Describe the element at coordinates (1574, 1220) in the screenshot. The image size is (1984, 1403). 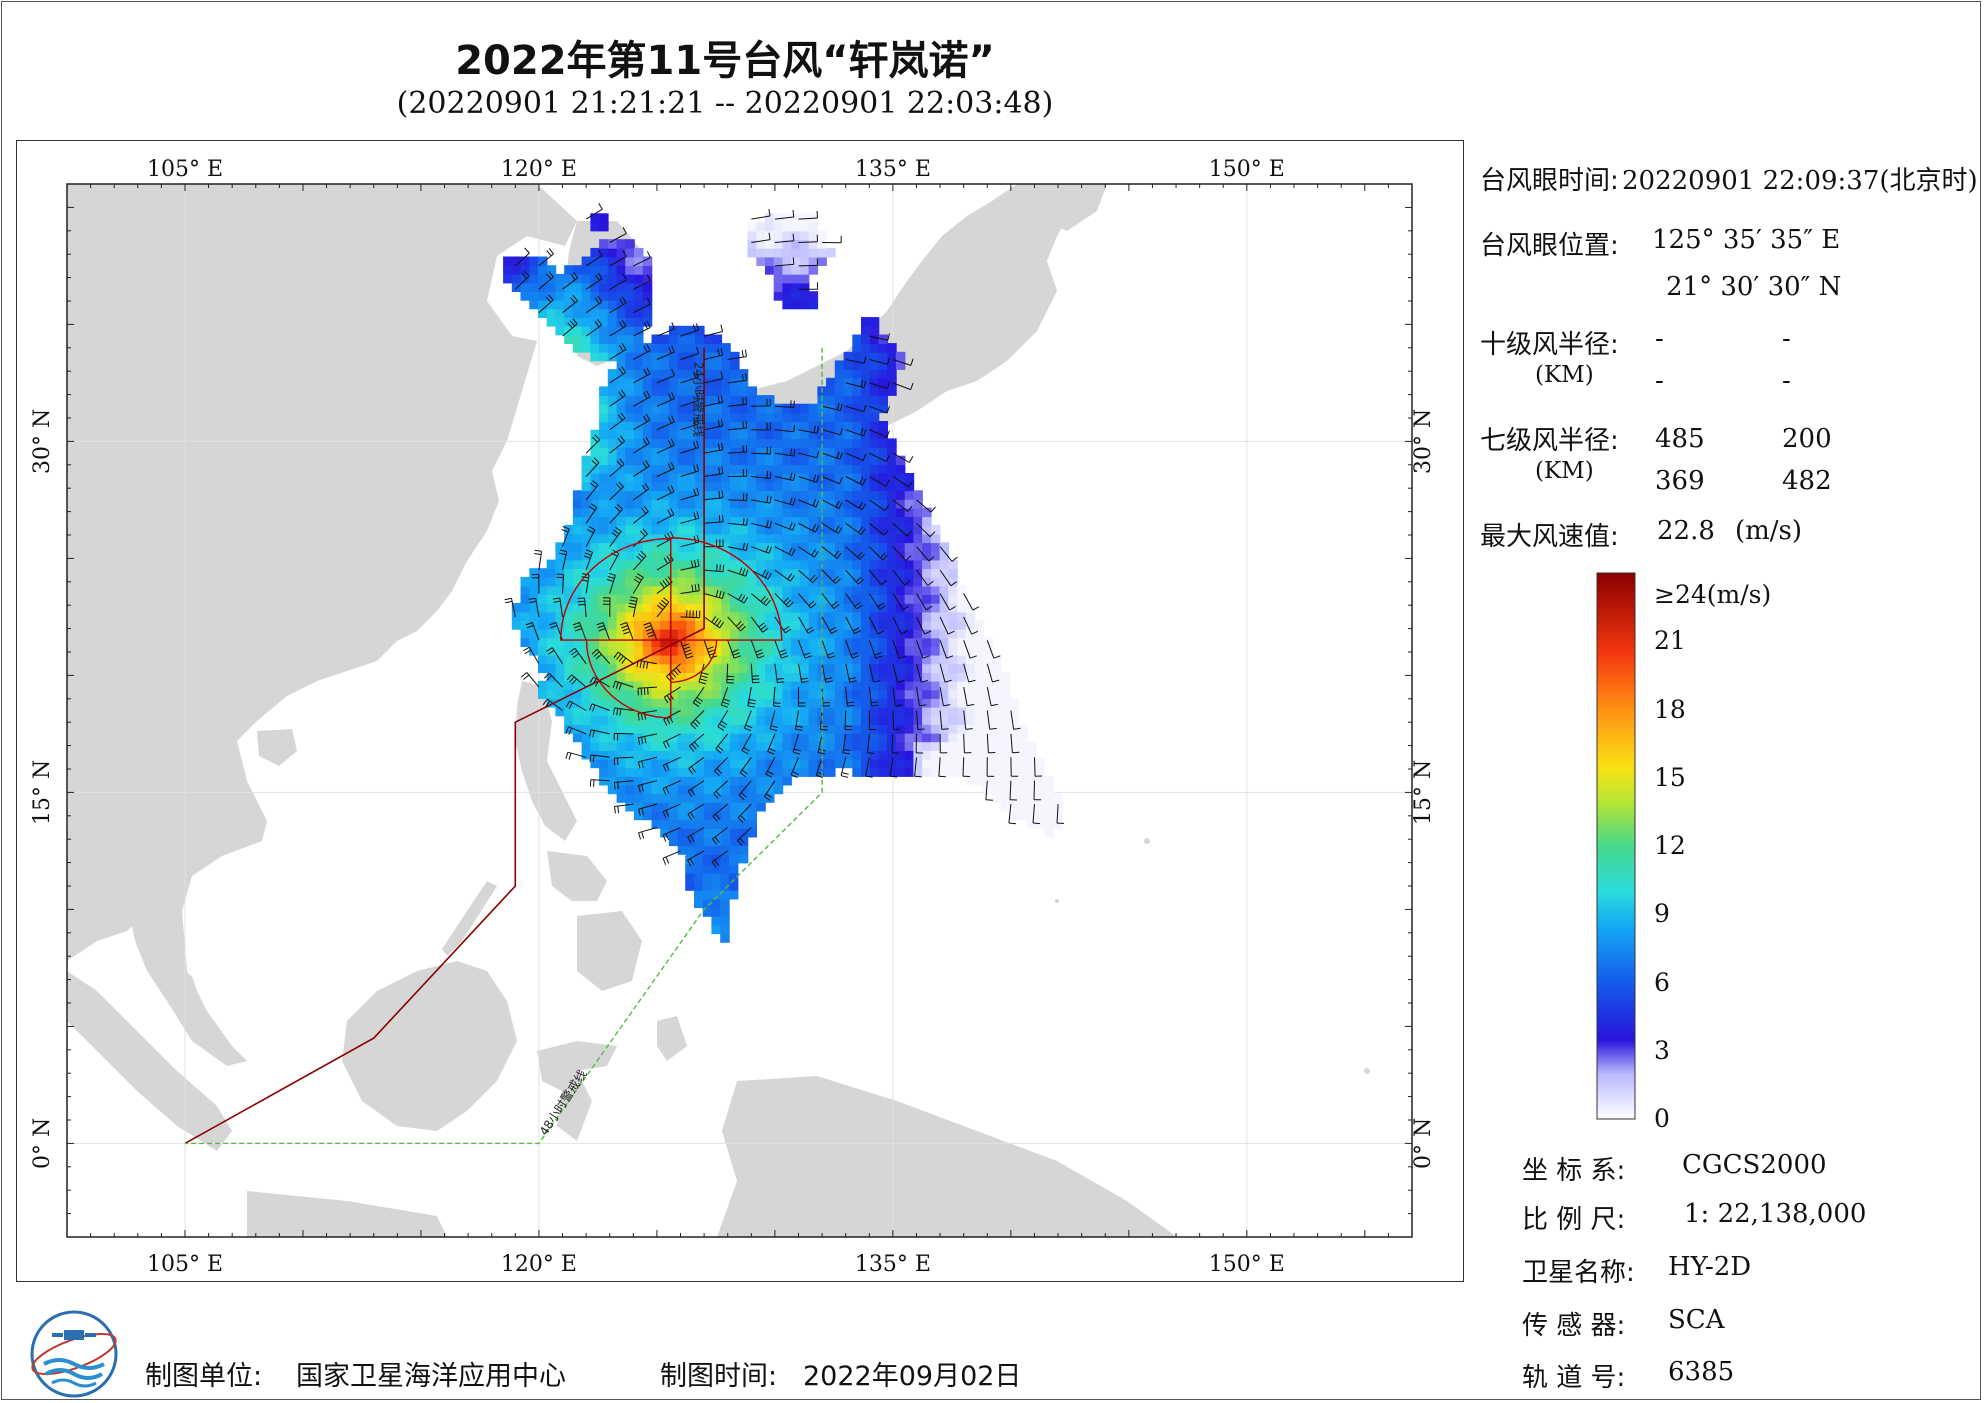
I see `scale-label: 比 例 尺:` at that location.